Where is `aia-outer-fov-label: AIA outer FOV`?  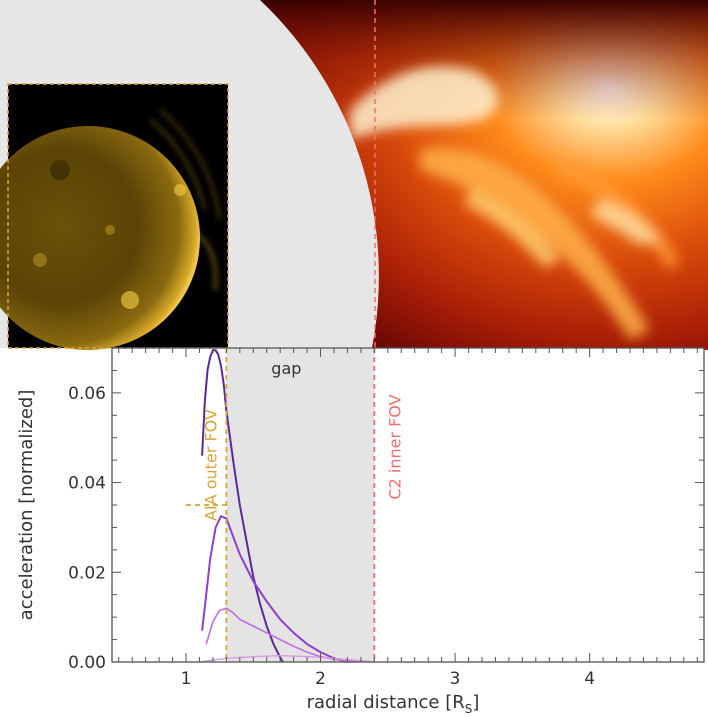 aia-outer-fov-label: AIA outer FOV is located at coordinates (210, 465).